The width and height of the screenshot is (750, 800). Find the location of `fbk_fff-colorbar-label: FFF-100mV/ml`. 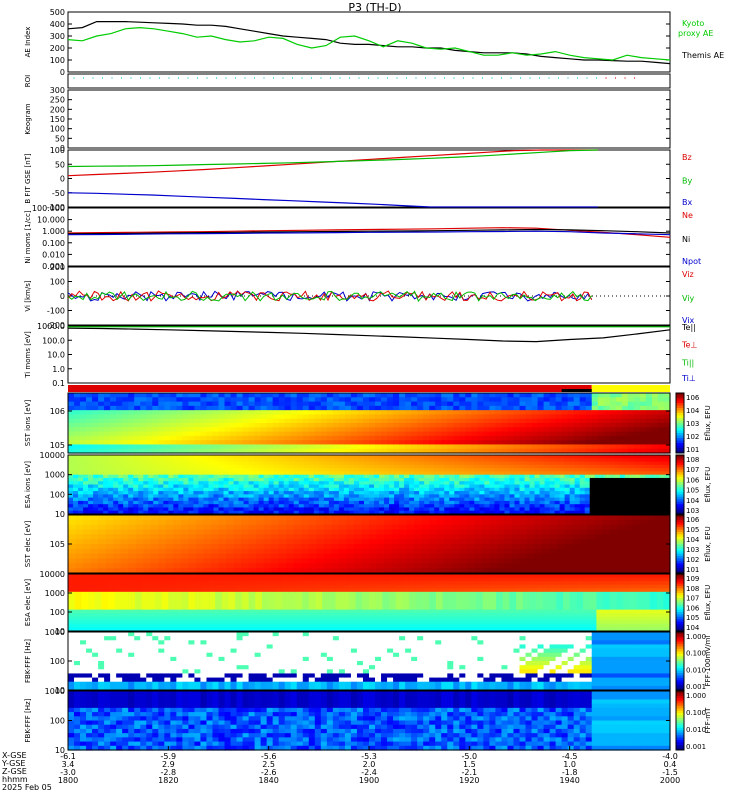

fbk_fff-colorbar-label: FFF-100mV/ml is located at coordinates (708, 661).